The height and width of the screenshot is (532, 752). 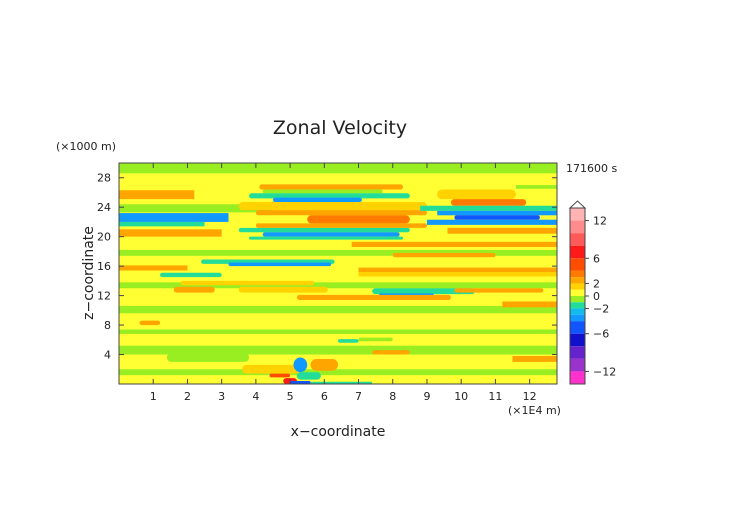 I want to click on x-tick-label: 11, so click(x=495, y=396).